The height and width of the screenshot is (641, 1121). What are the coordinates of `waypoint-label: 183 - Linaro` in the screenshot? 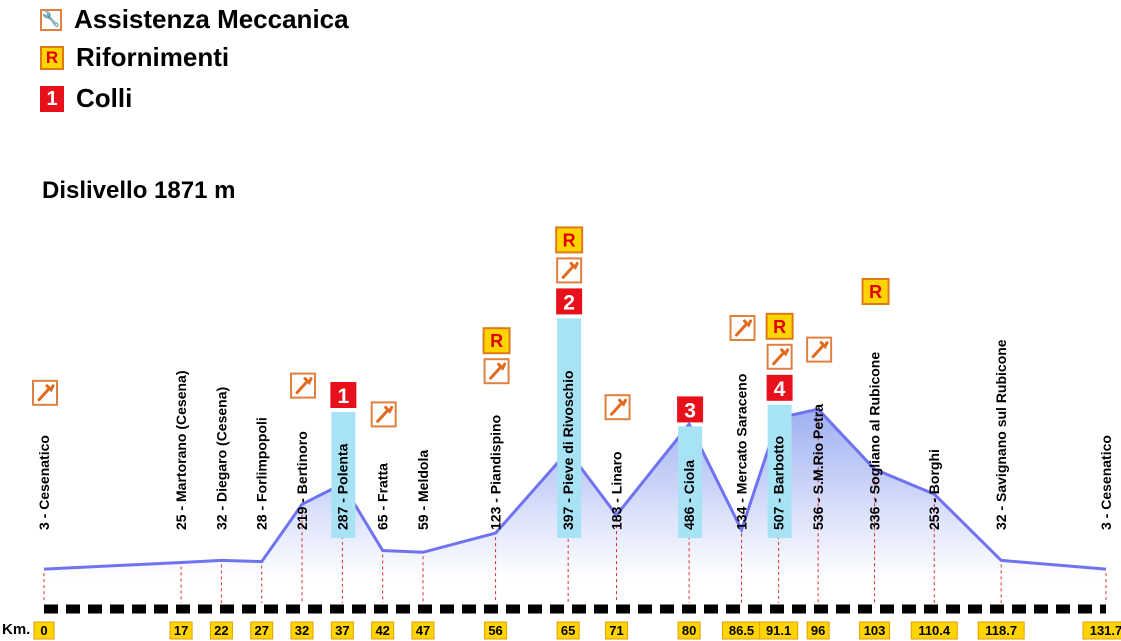 It's located at (617, 490).